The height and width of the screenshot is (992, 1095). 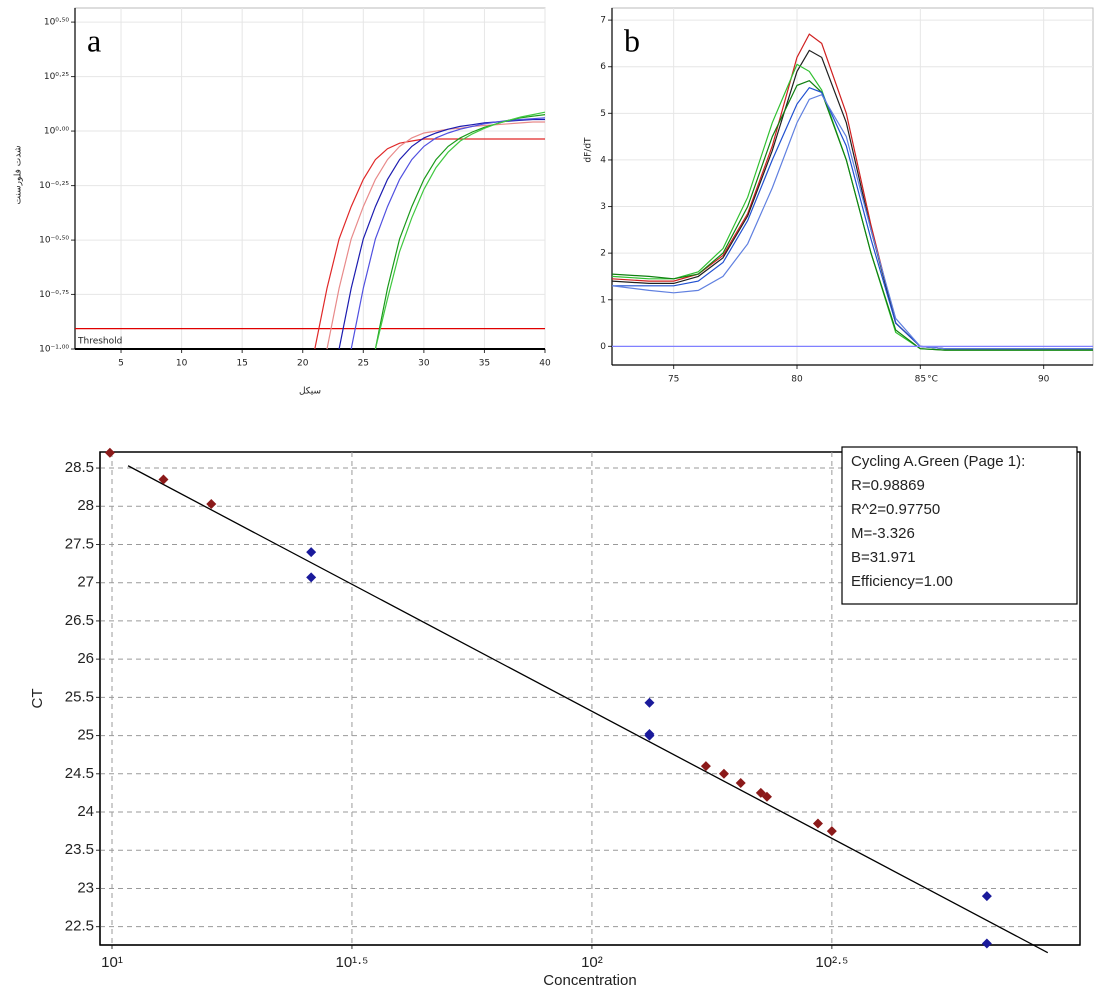 What do you see at coordinates (79, 543) in the screenshot?
I see `y-tick-label: 27.5` at bounding box center [79, 543].